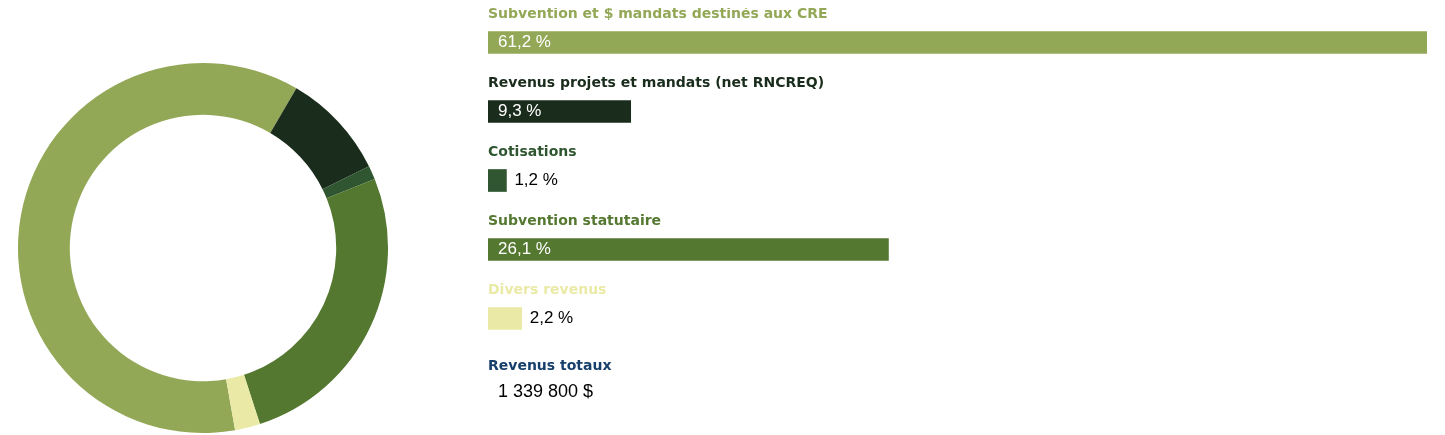 This screenshot has width=1445, height=435. What do you see at coordinates (551, 318) in the screenshot?
I see `data-label: 2,2 %` at bounding box center [551, 318].